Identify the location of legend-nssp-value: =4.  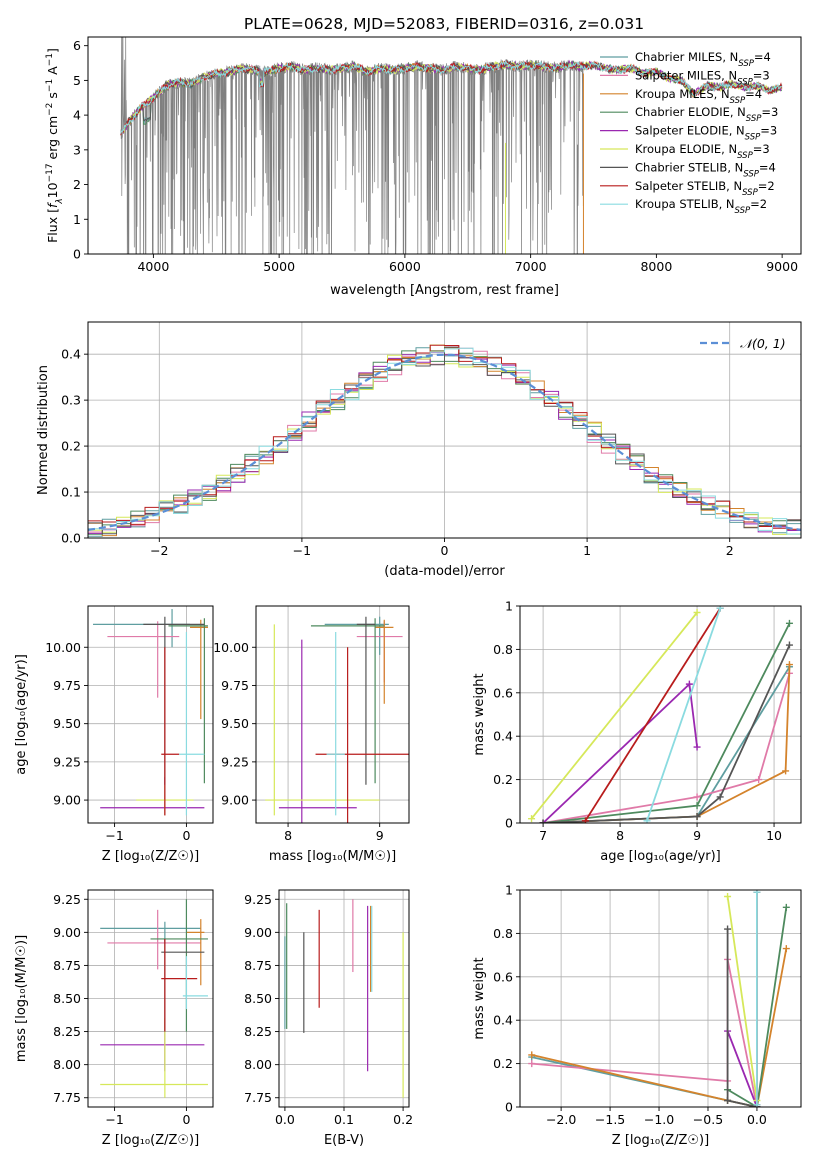
(762, 57).